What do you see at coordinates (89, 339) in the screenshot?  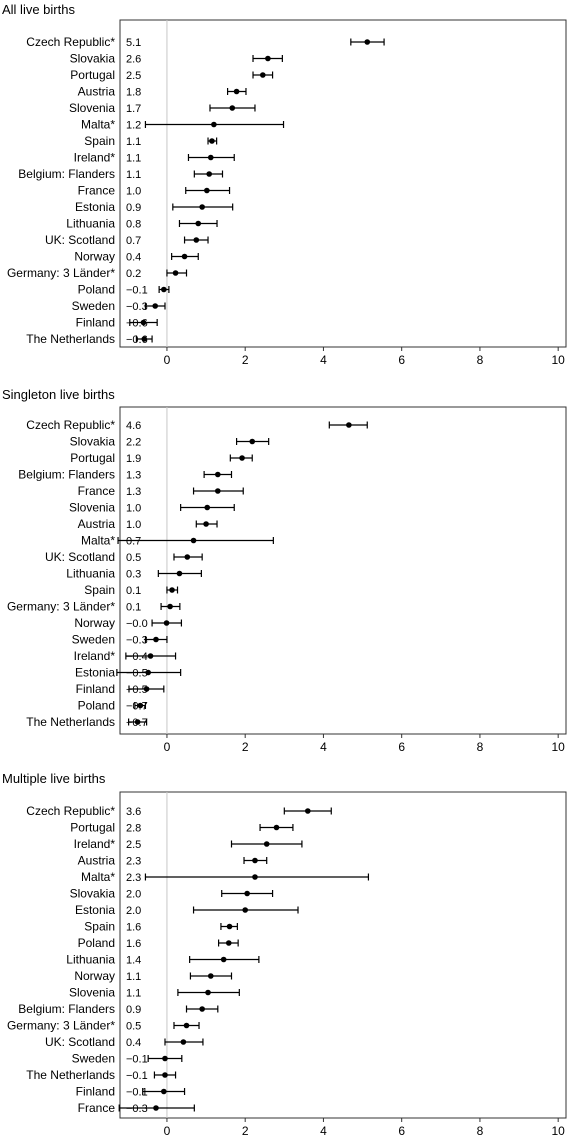 I see `forest-row: The Netherlands−0.6` at bounding box center [89, 339].